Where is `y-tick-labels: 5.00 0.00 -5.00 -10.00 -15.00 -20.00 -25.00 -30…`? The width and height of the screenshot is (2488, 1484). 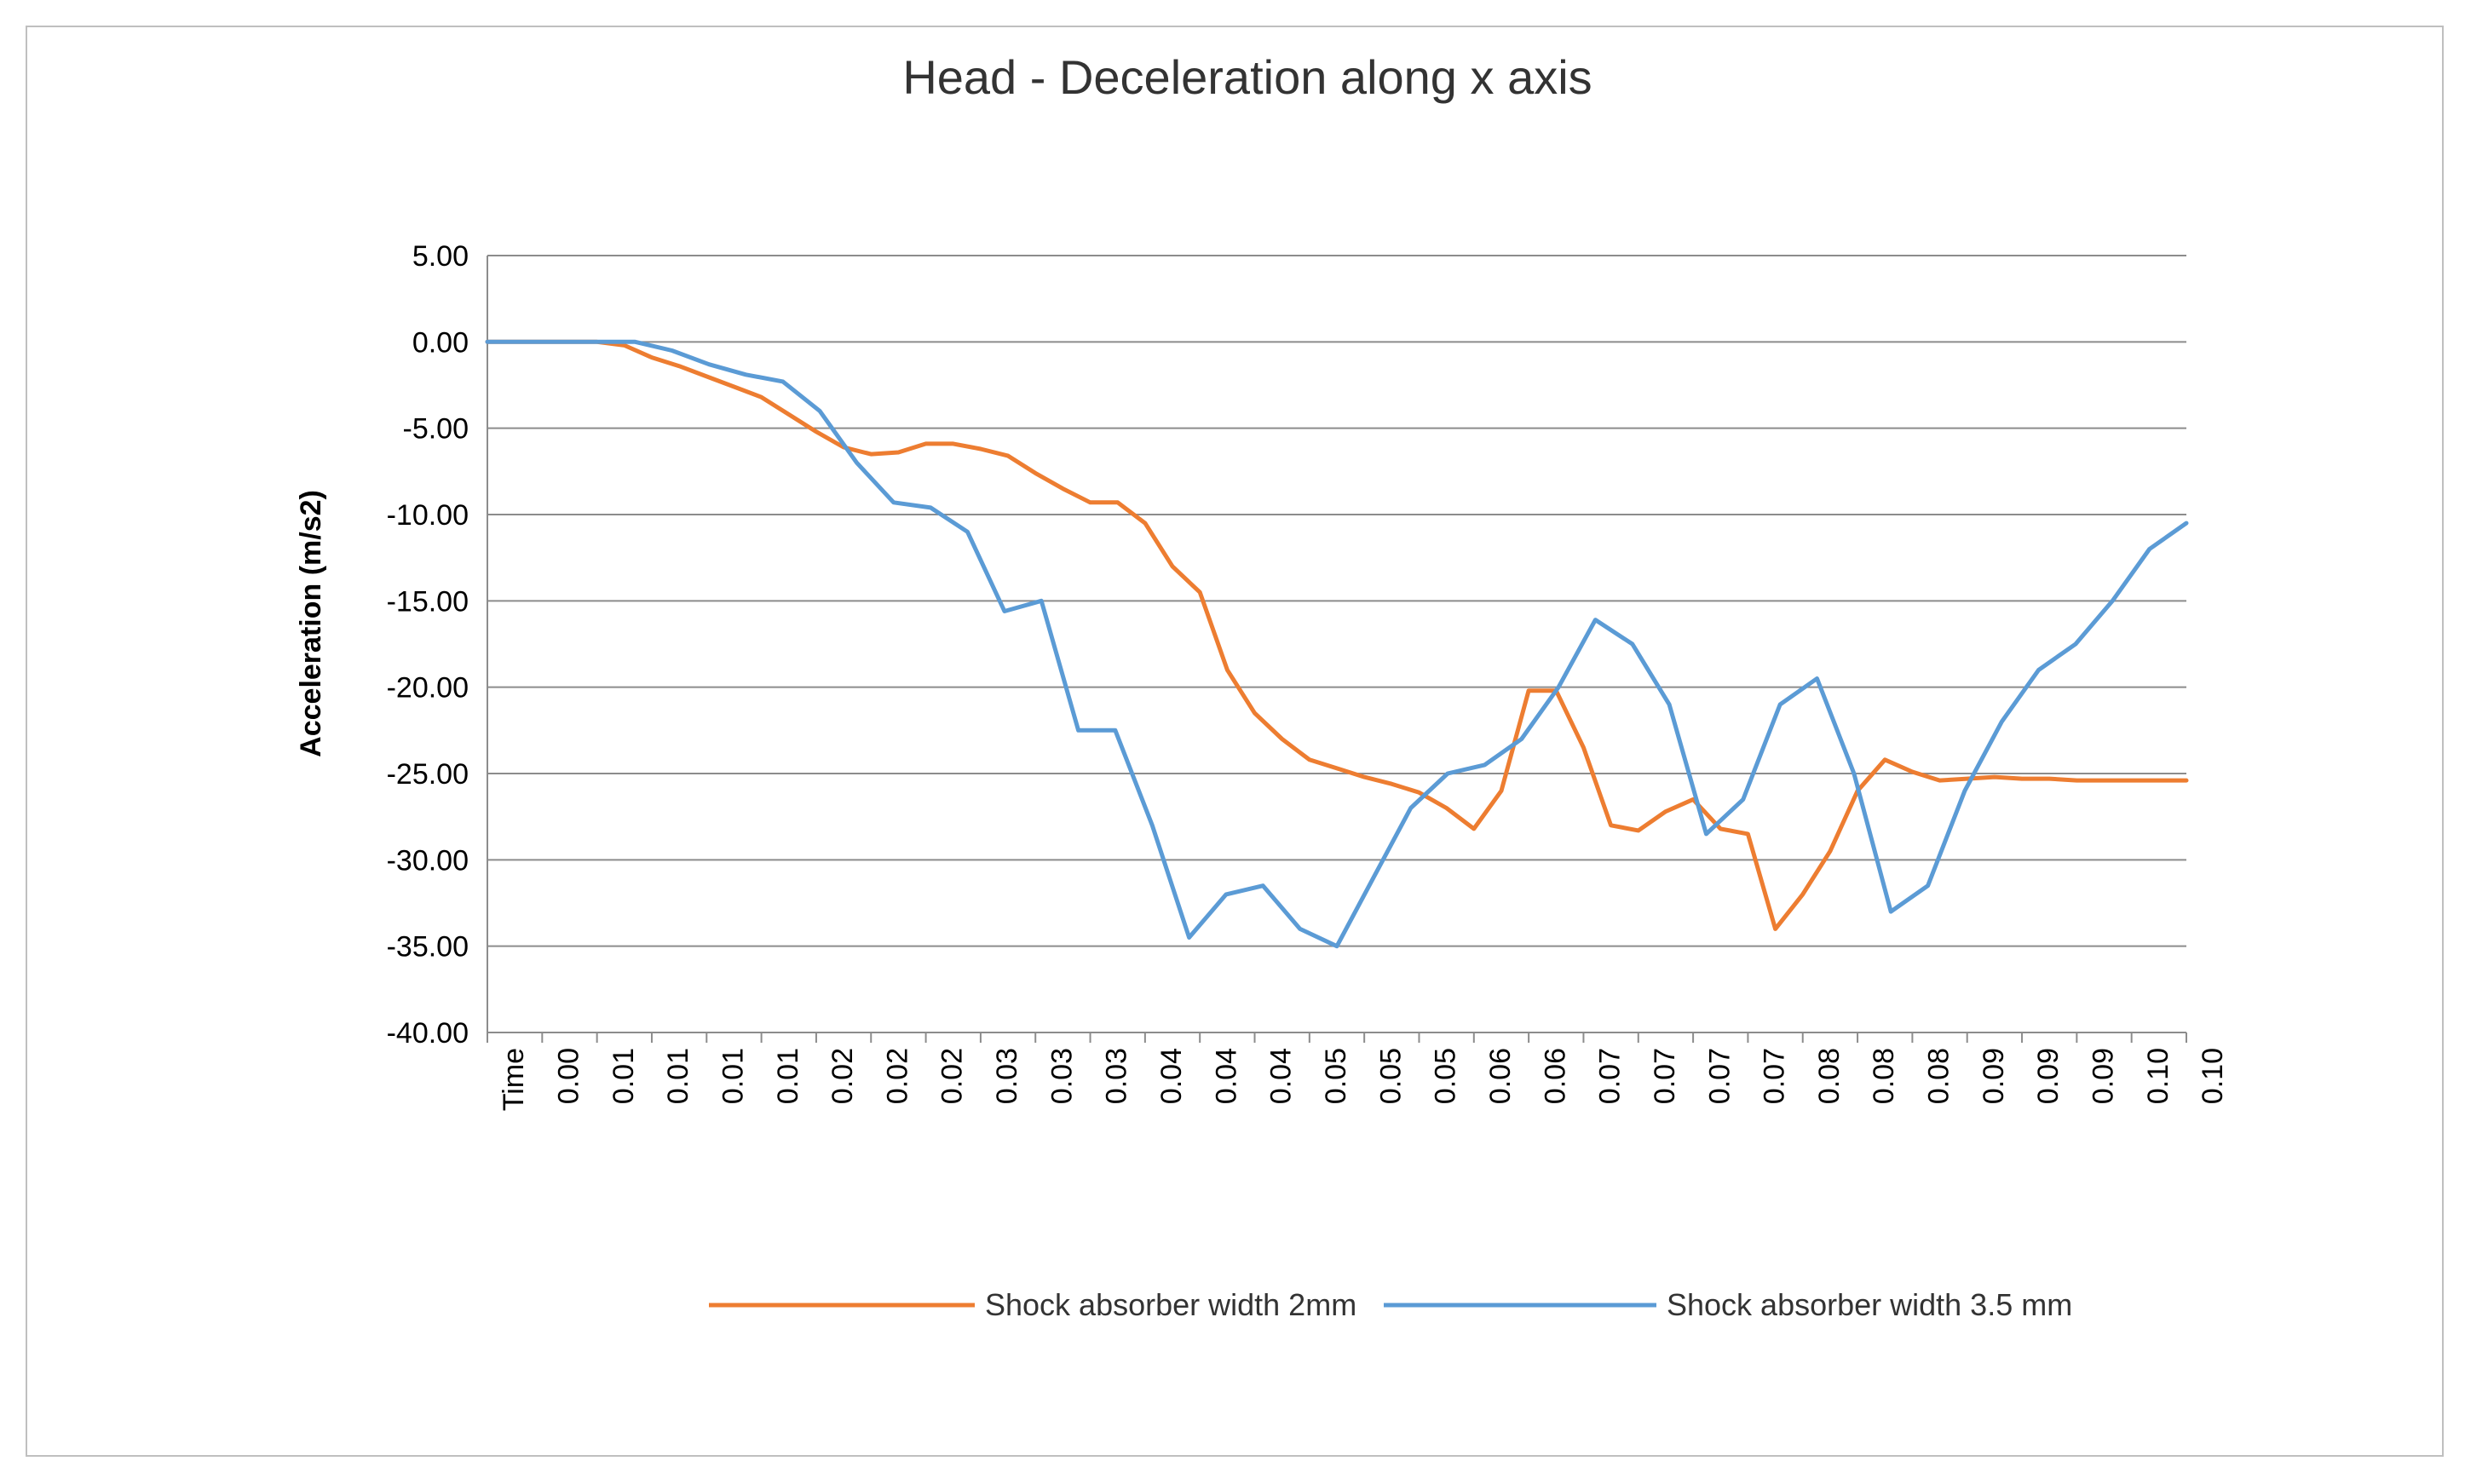 y-tick-labels: 5.00 0.00 -5.00 -10.00 -15.00 -20.00 -25.00 -30… is located at coordinates (428, 645).